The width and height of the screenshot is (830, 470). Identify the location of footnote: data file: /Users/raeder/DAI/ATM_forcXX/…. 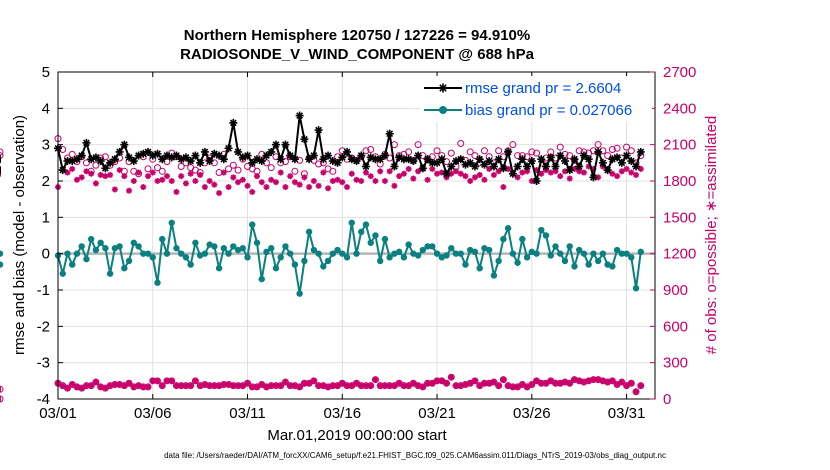
(415, 455).